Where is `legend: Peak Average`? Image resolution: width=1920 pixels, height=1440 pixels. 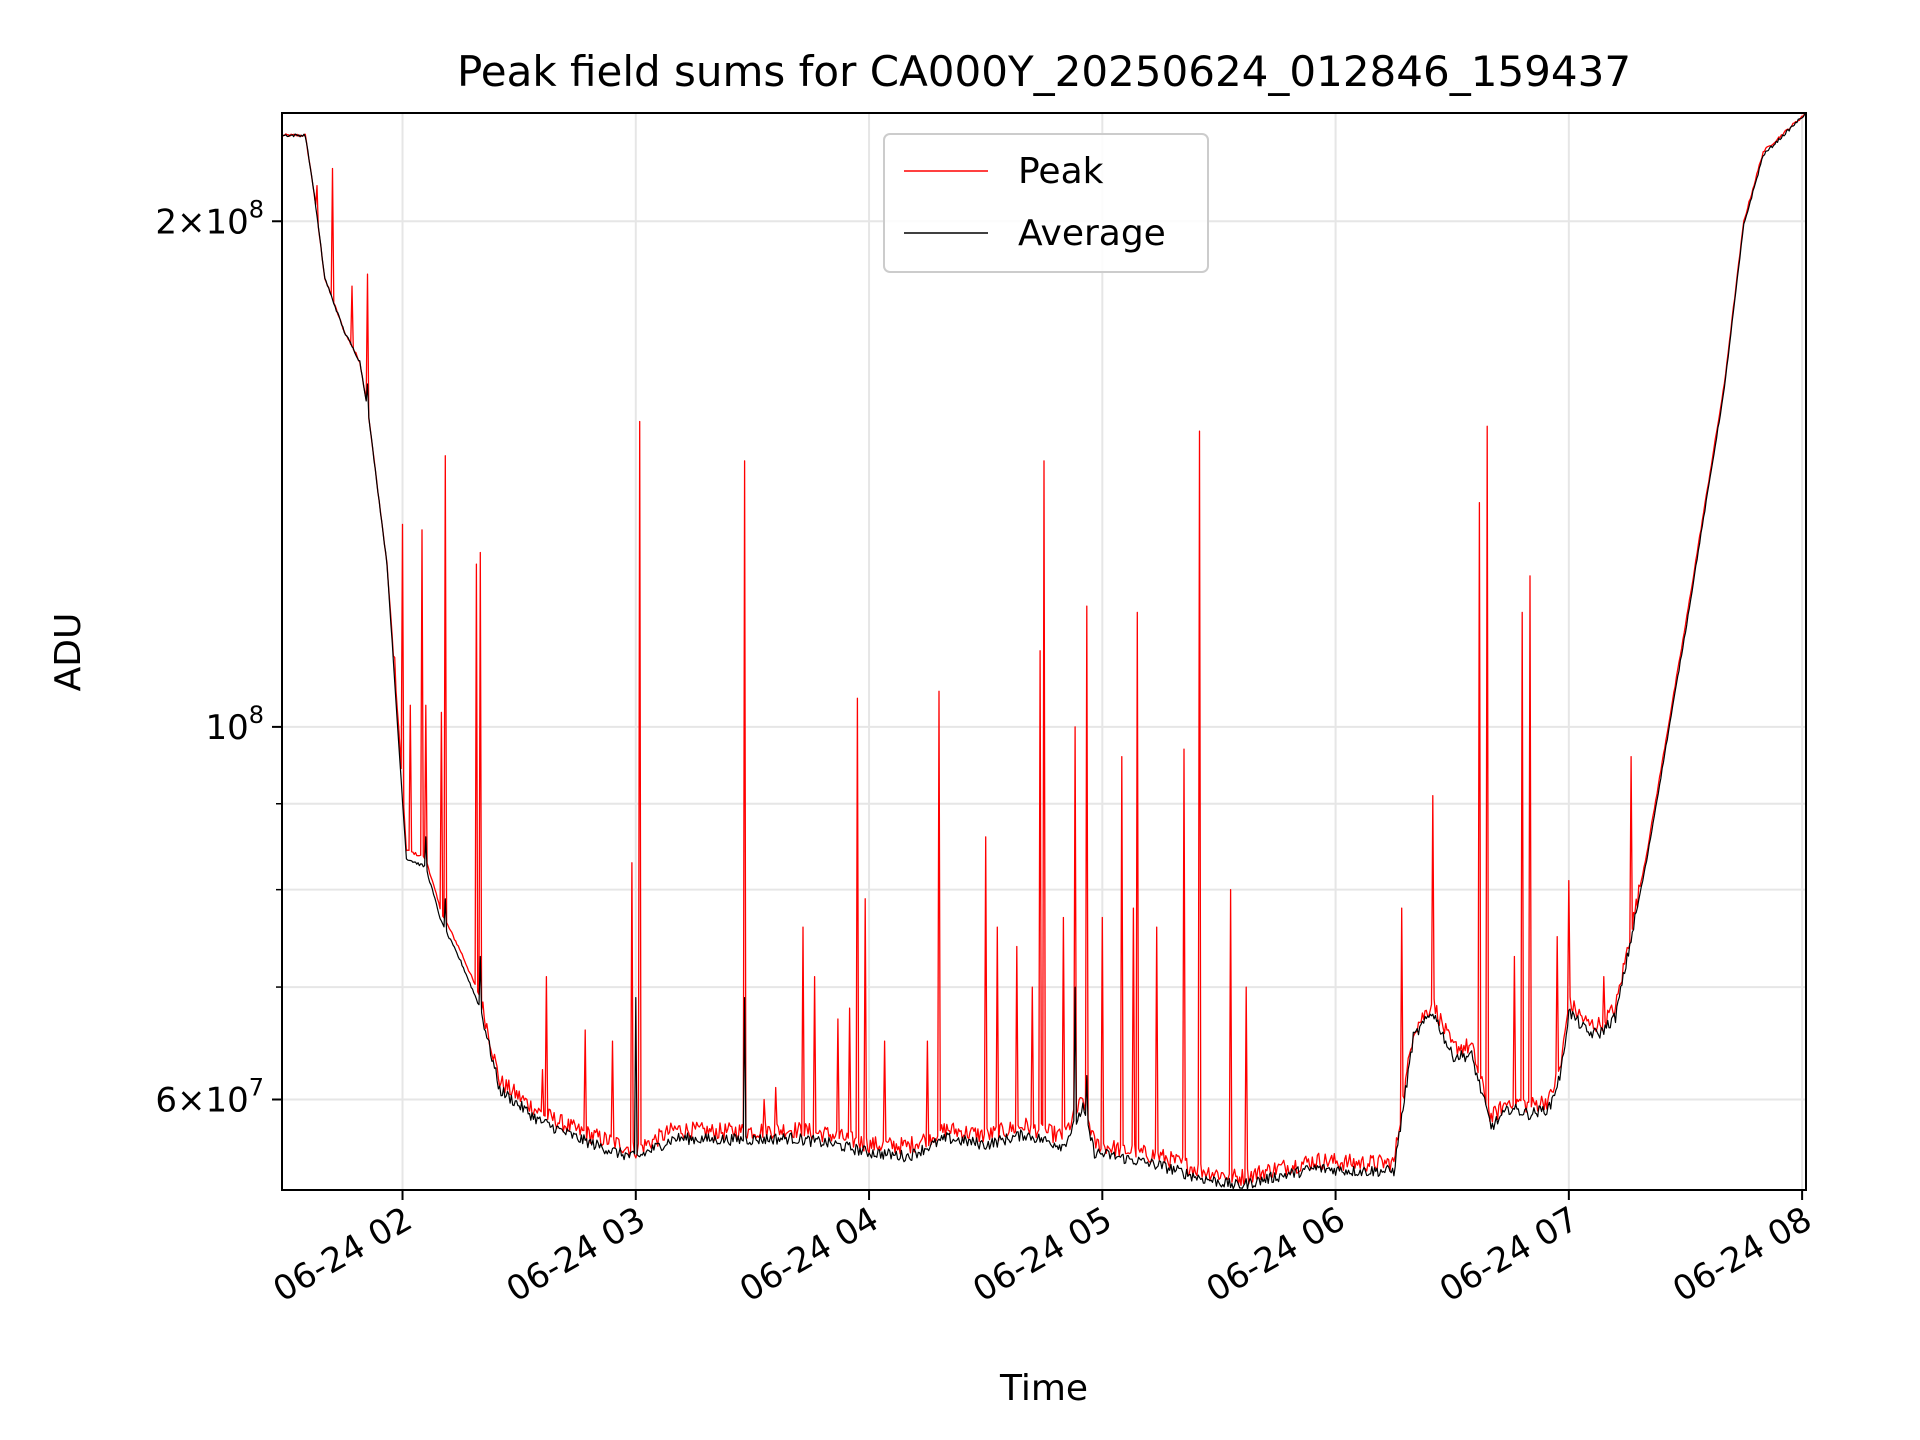
legend: Peak Average is located at coordinates (1046, 203).